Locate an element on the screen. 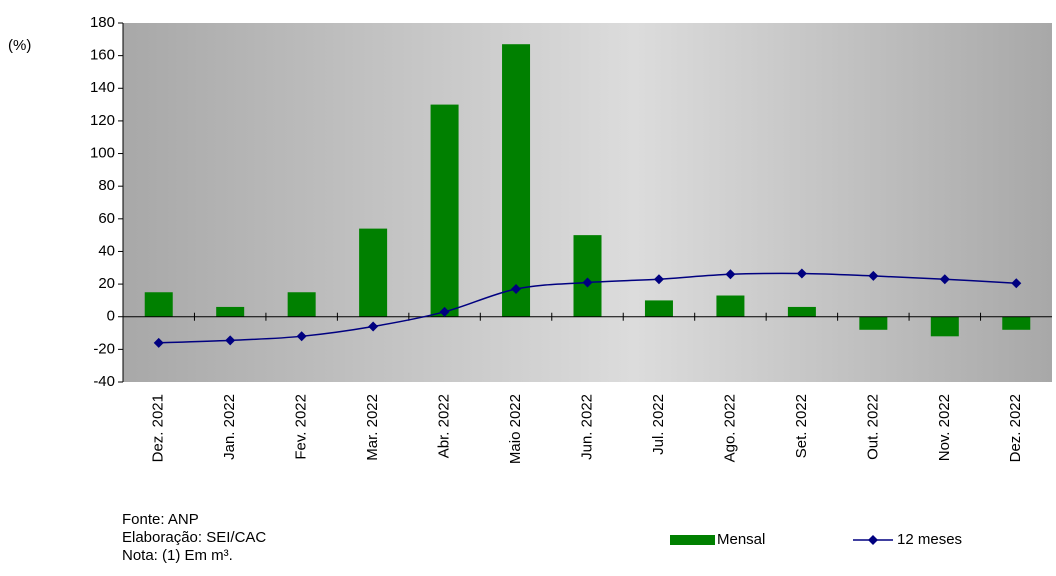 Image resolution: width=1056 pixels, height=576 pixels. x-tick-label: Maio 2022 is located at coordinates (515, 429).